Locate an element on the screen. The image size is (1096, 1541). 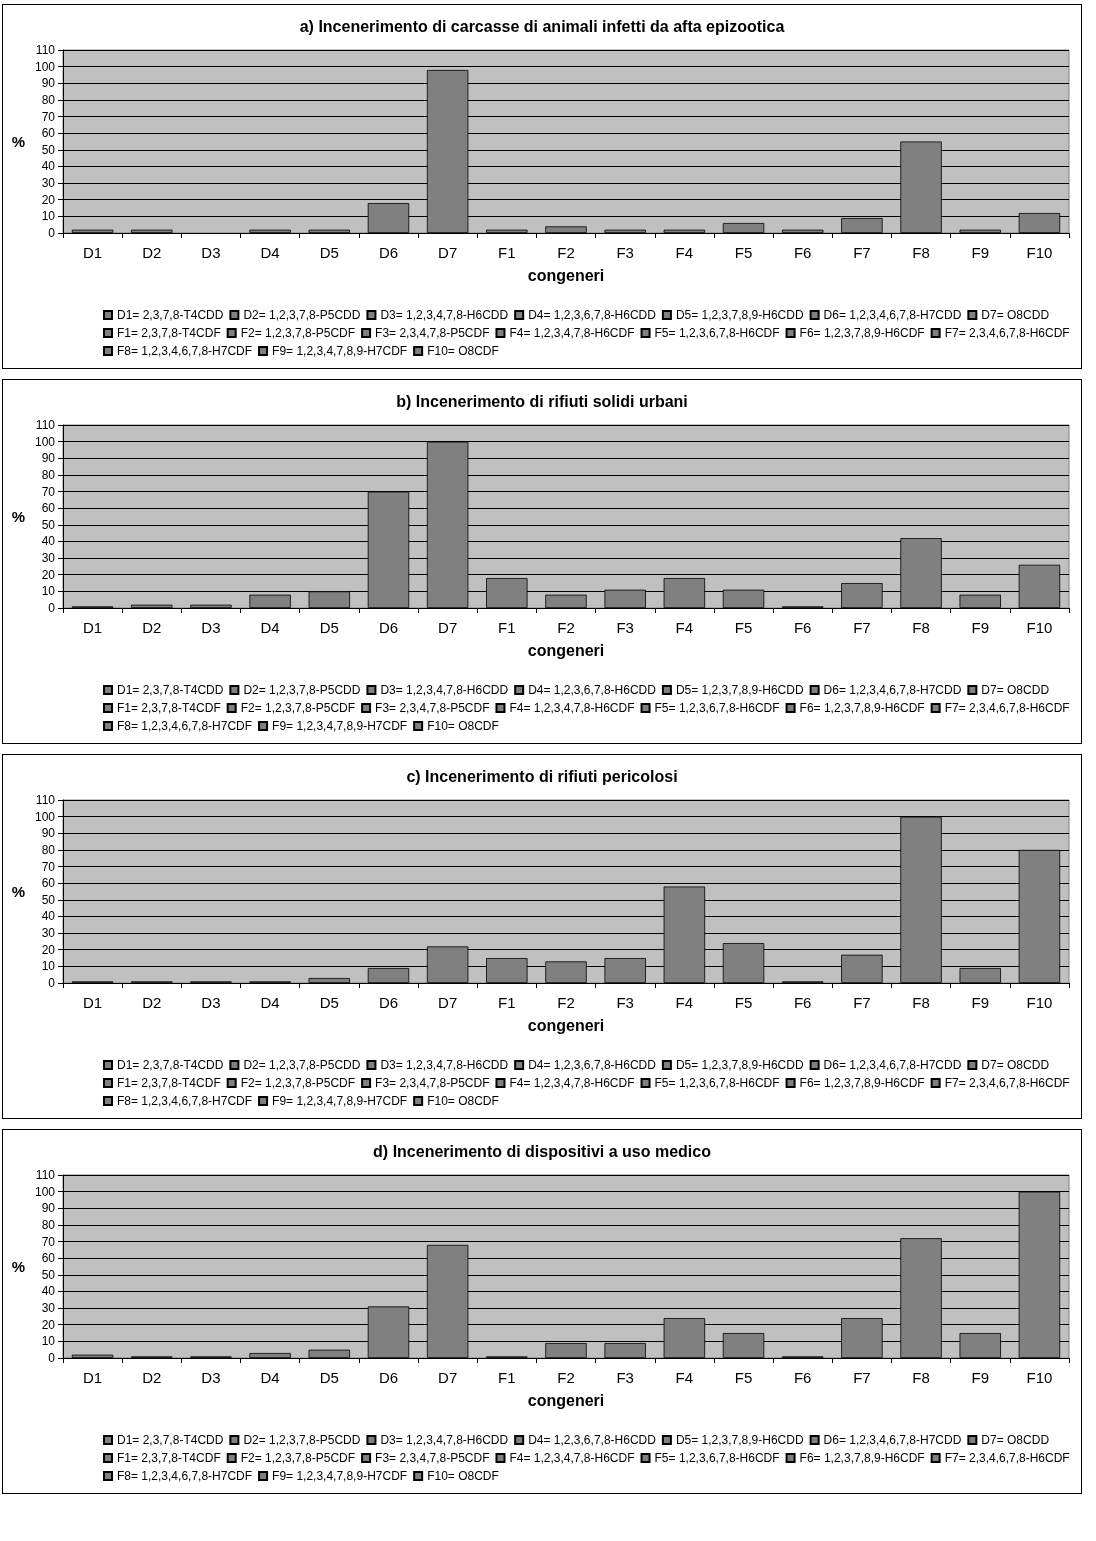
legend-label: D6= 1,2,3,4,6,7,8-H7CDD is located at coordinates (892, 1065).